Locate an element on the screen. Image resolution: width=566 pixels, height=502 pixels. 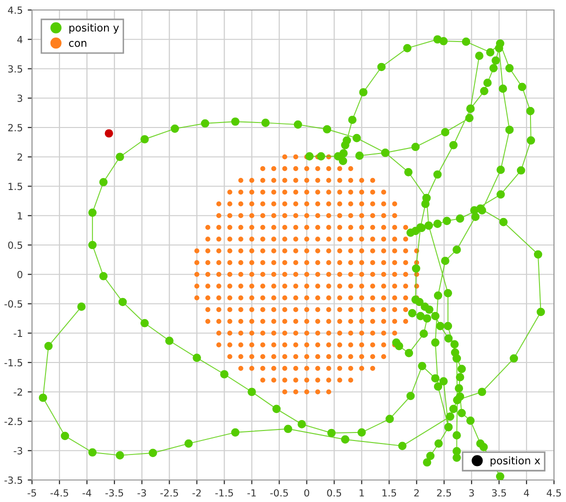
legend-label: position y is located at coordinates (94, 29).